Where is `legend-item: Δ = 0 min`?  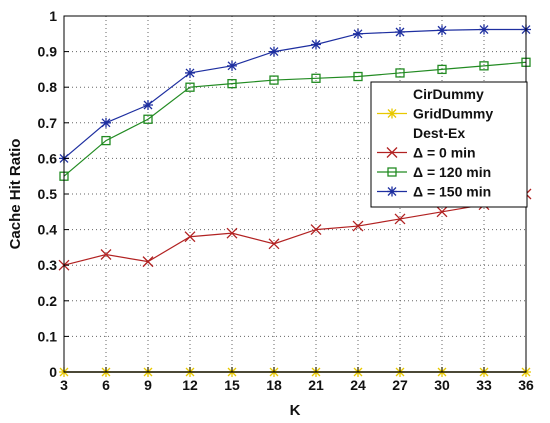
legend-item: Δ = 0 min is located at coordinates (426, 153).